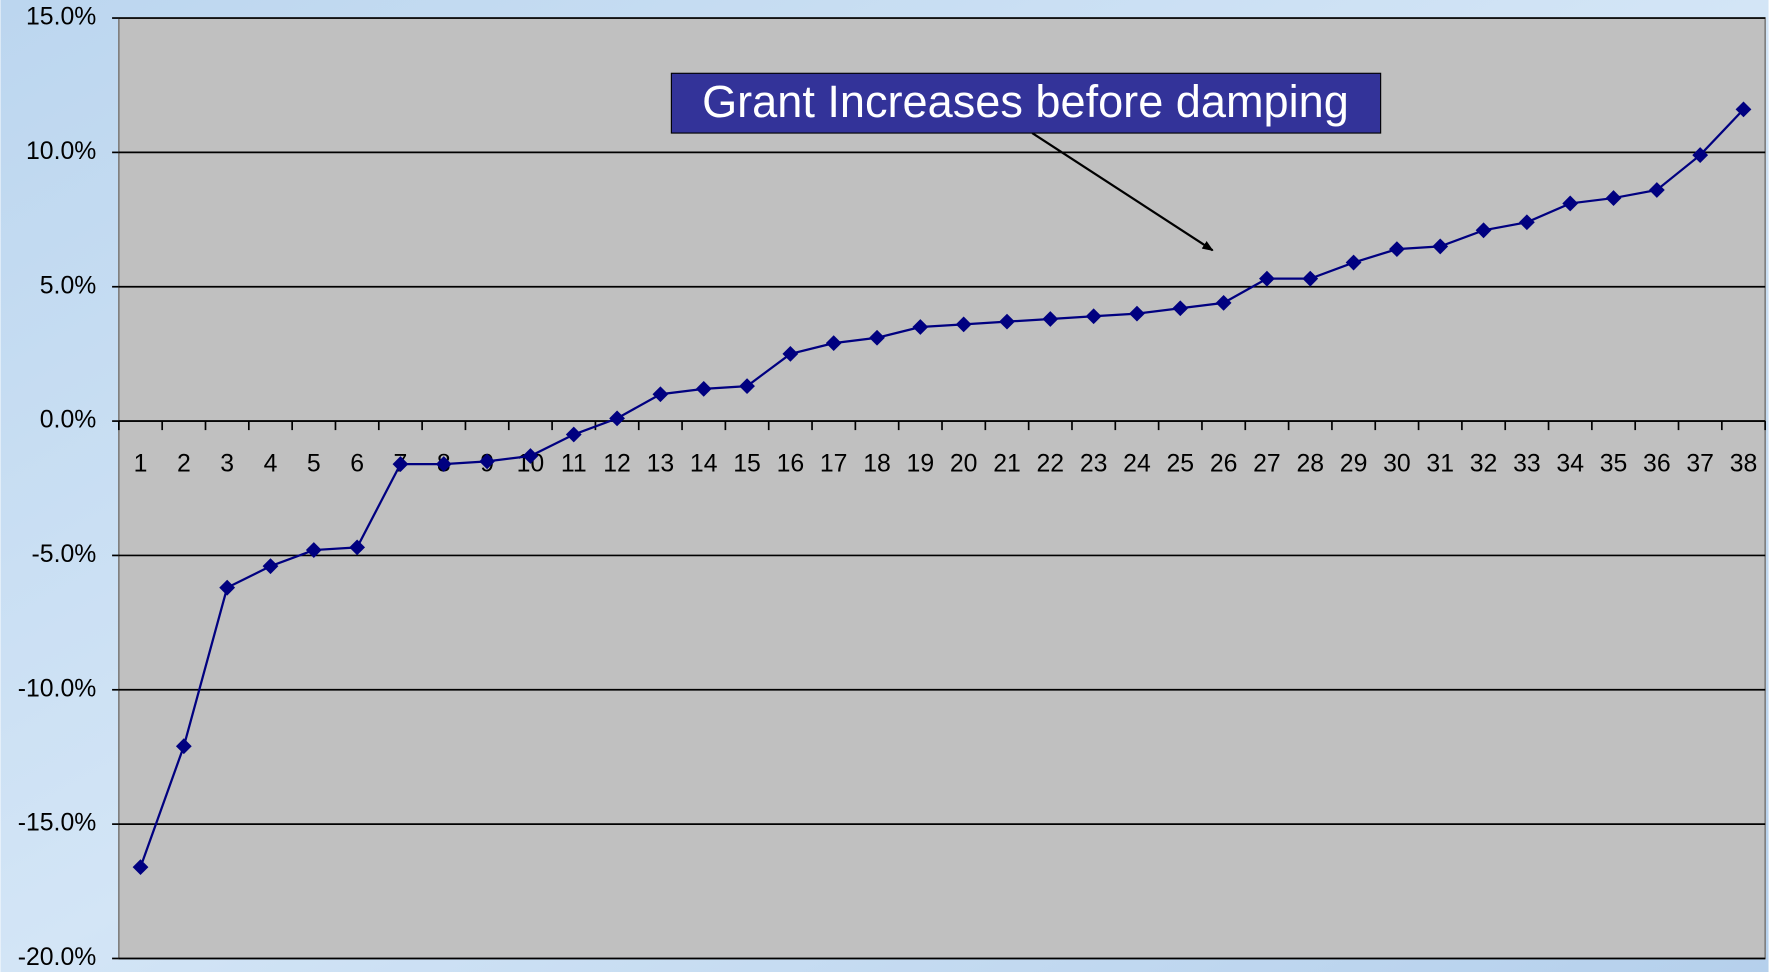 This screenshot has height=972, width=1769. Describe the element at coordinates (1310, 464) in the screenshot. I see `x-tick-label: 28` at that location.